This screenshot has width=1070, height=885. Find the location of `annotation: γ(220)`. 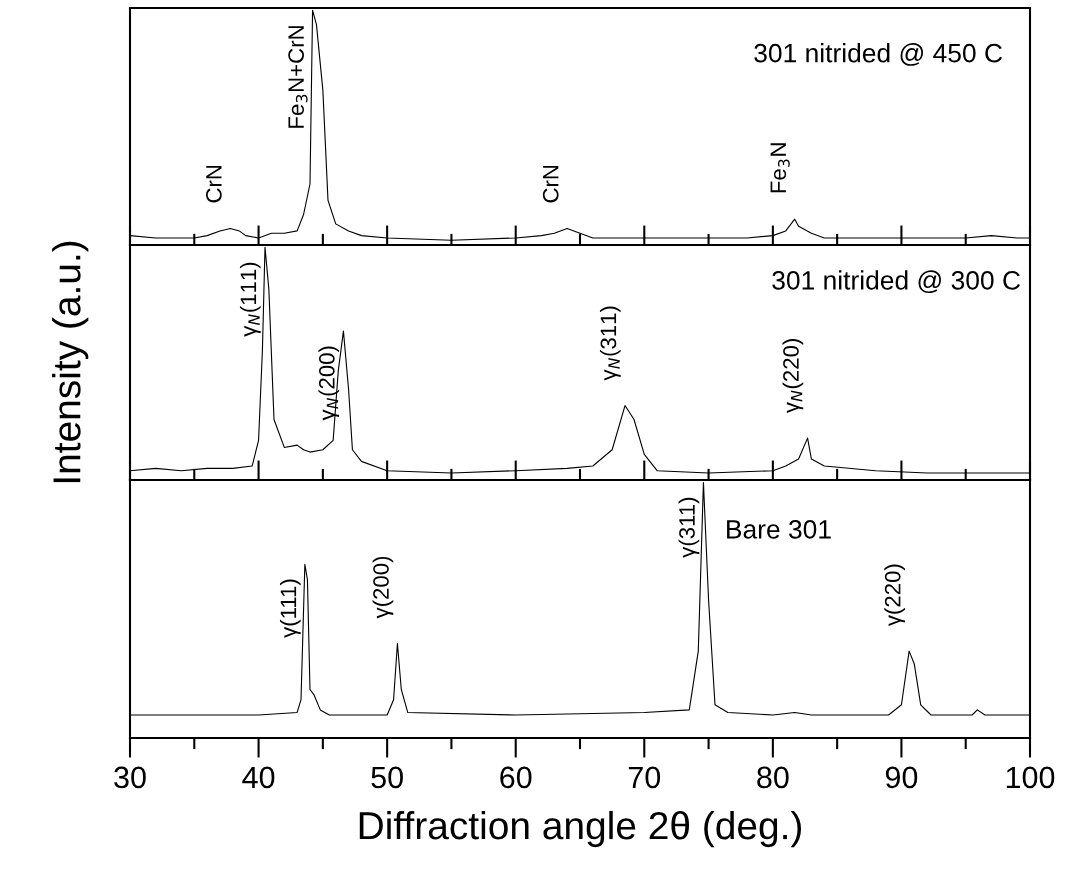

annotation: γ(220) is located at coordinates (894, 595).